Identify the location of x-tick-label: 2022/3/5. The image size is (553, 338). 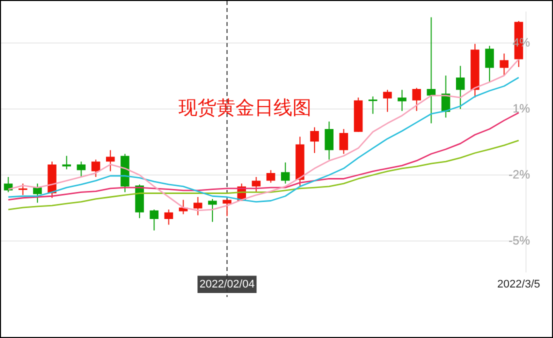
(518, 284).